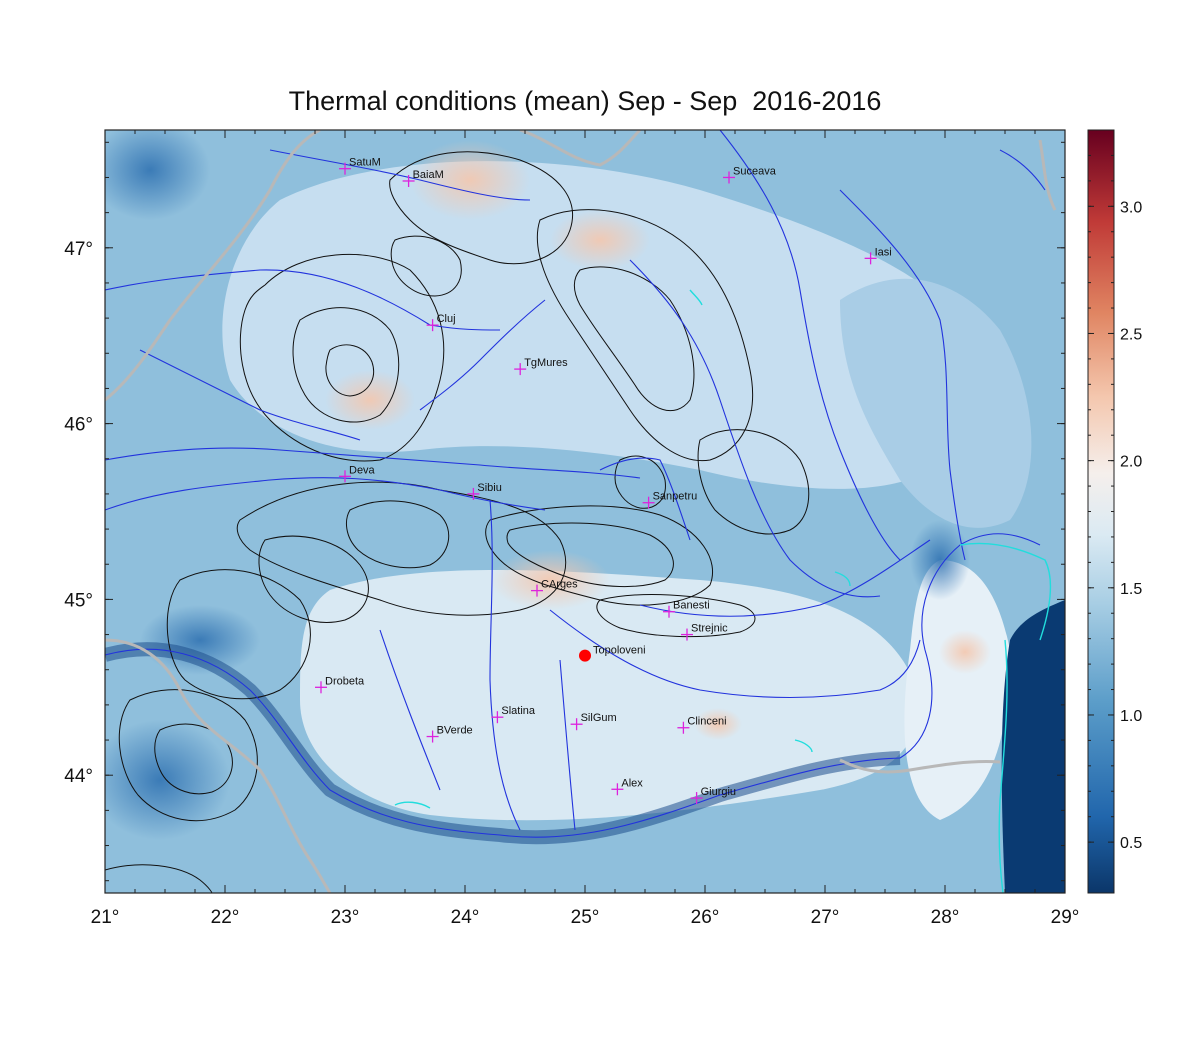 Image resolution: width=1200 pixels, height=1050 pixels. What do you see at coordinates (1101, 511) in the screenshot?
I see `colorbar` at bounding box center [1101, 511].